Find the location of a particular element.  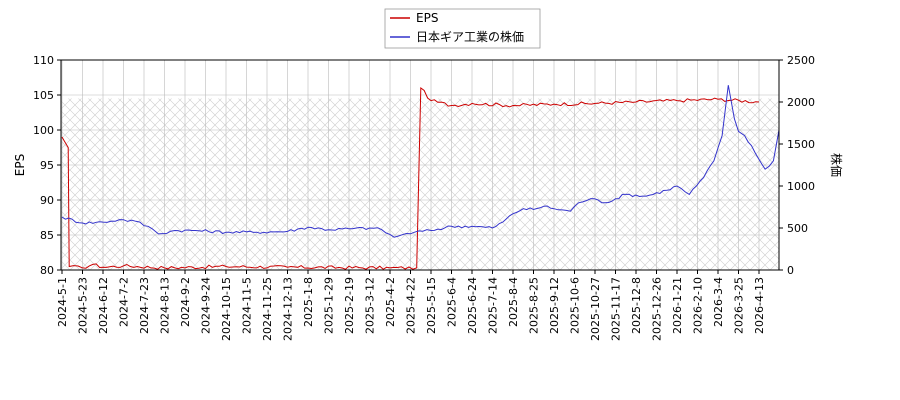

x-tick-label: 2025-8-4 is located at coordinates (513, 302).